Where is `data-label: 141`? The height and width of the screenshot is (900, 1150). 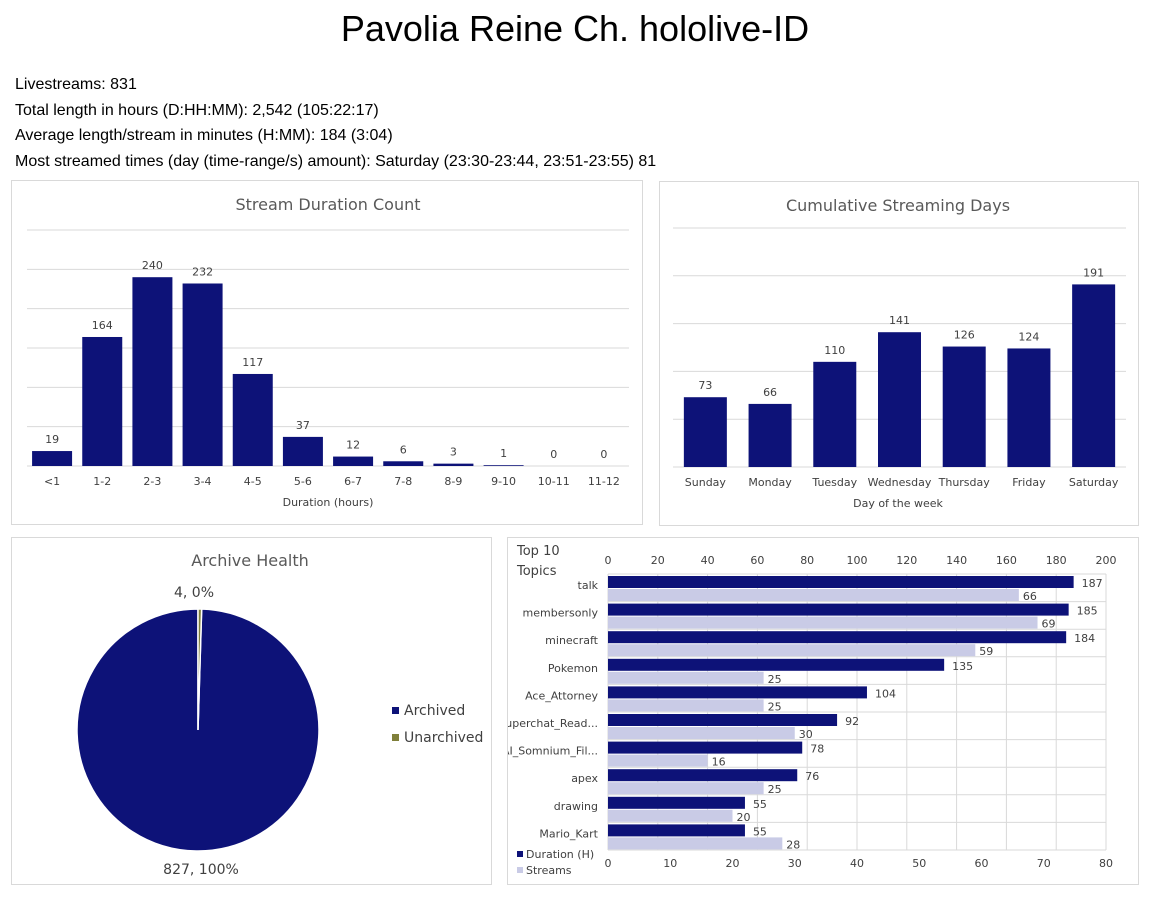 data-label: 141 is located at coordinates (899, 320).